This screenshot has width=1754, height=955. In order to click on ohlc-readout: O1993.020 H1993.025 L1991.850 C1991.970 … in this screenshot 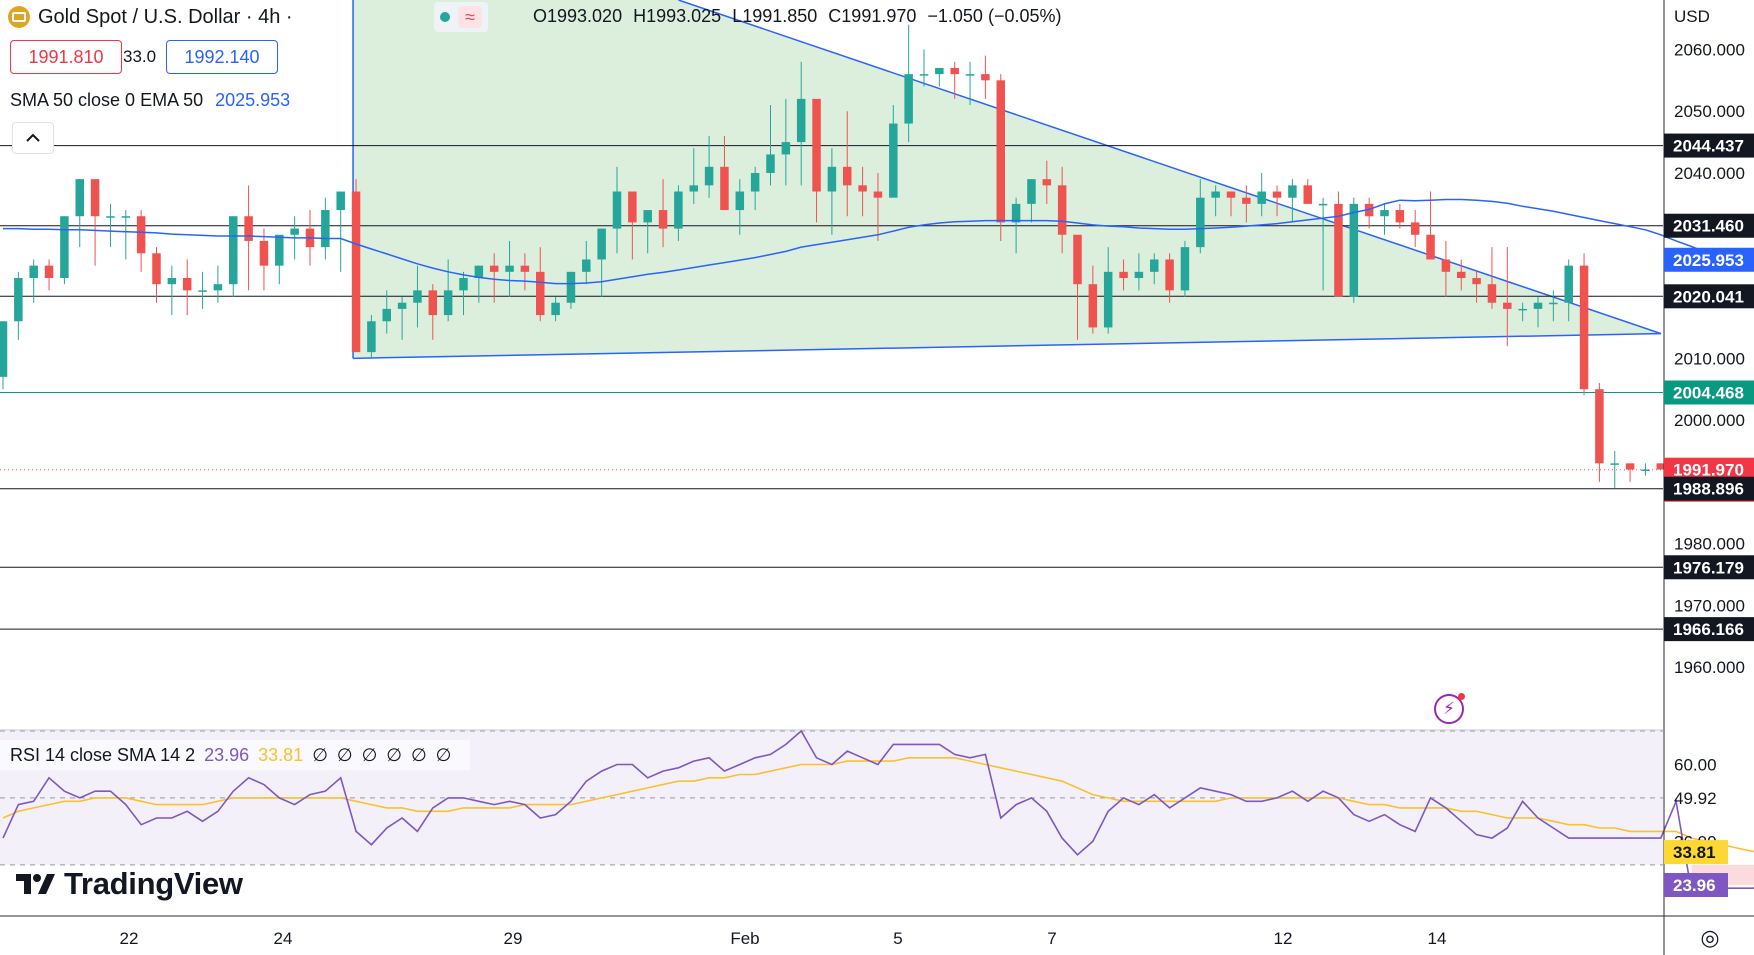, I will do `click(800, 16)`.